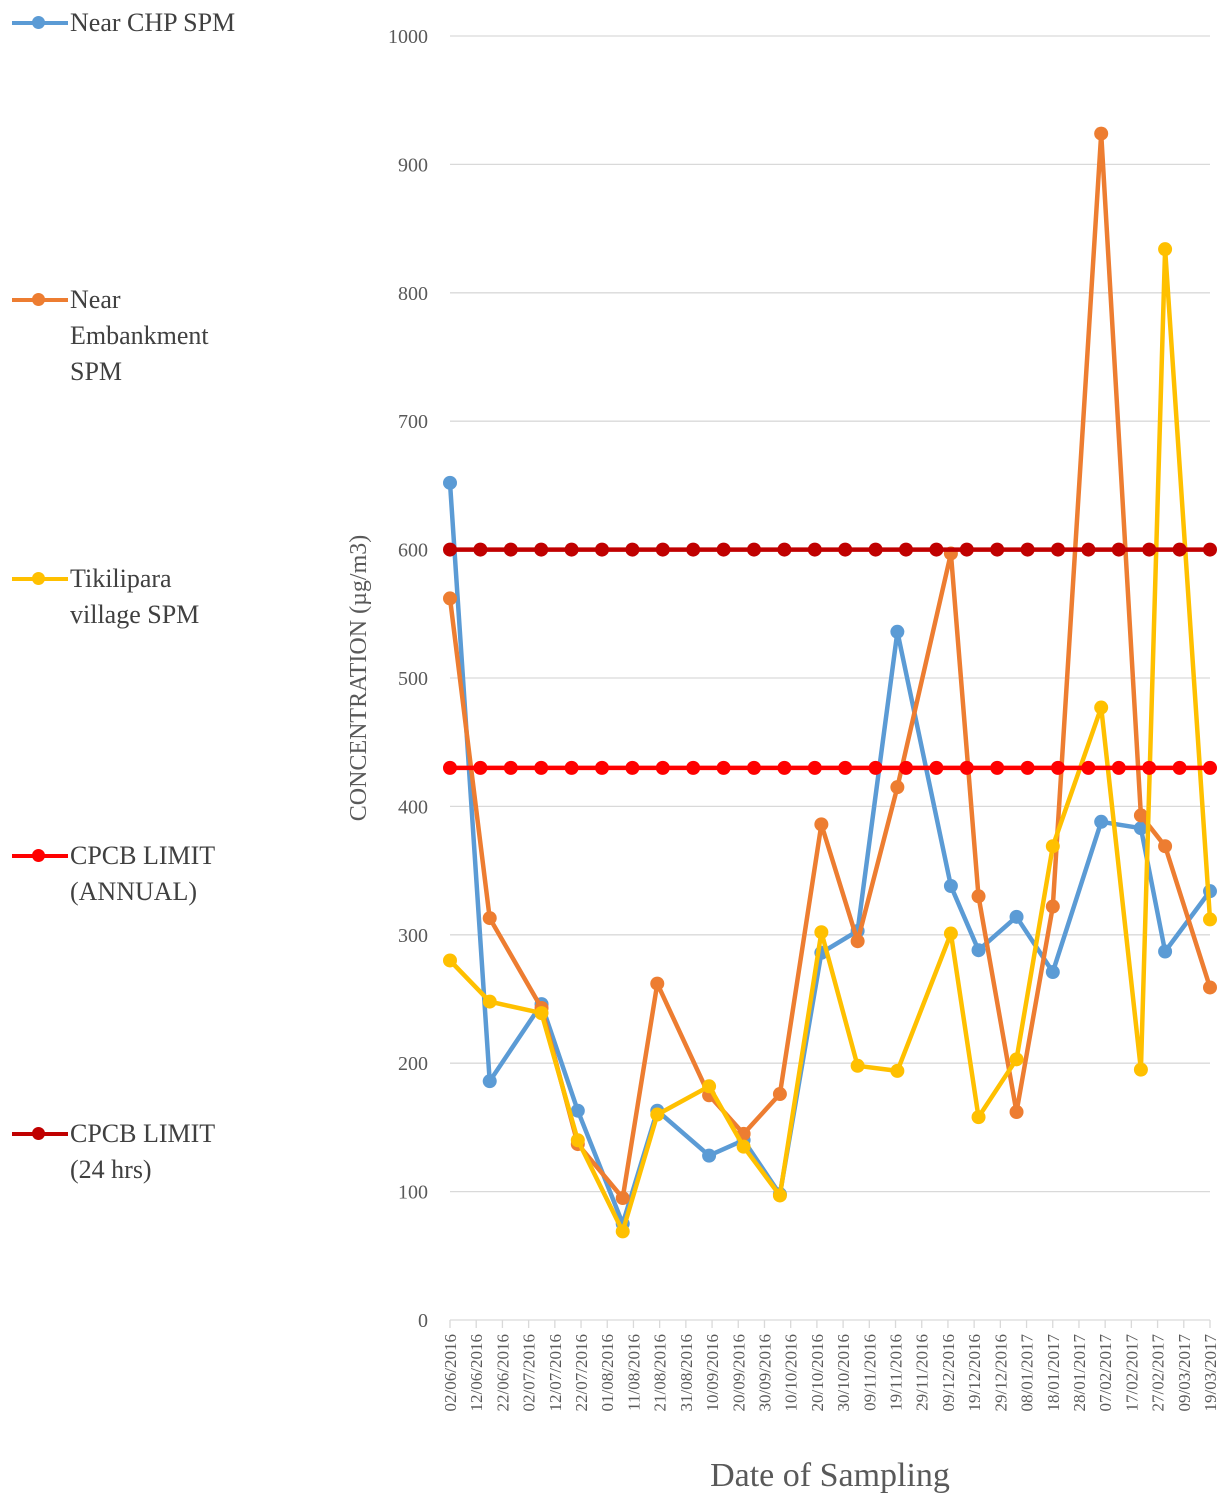 The width and height of the screenshot is (1219, 1497). I want to click on y-tick-label: 700, so click(413, 422).